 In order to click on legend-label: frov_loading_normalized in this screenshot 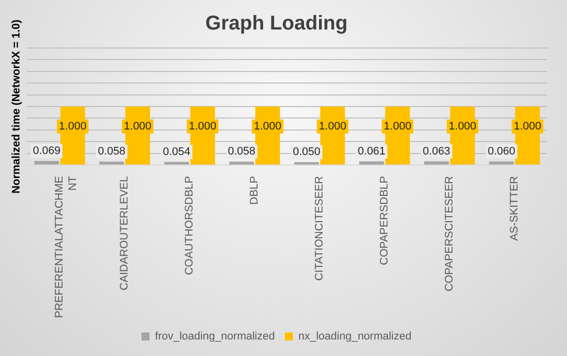, I will do `click(215, 336)`.